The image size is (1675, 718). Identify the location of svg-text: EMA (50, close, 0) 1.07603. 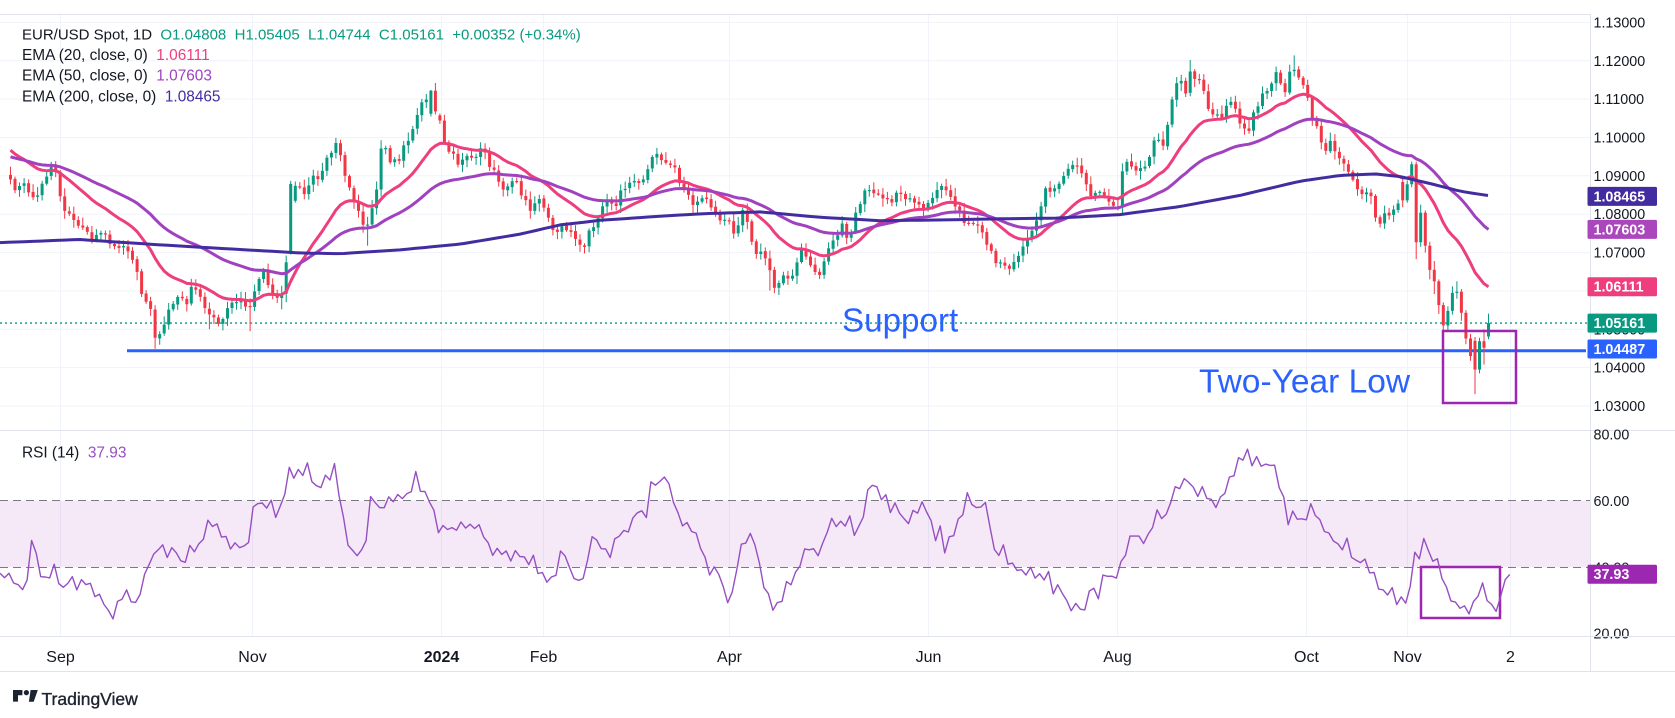
(117, 76).